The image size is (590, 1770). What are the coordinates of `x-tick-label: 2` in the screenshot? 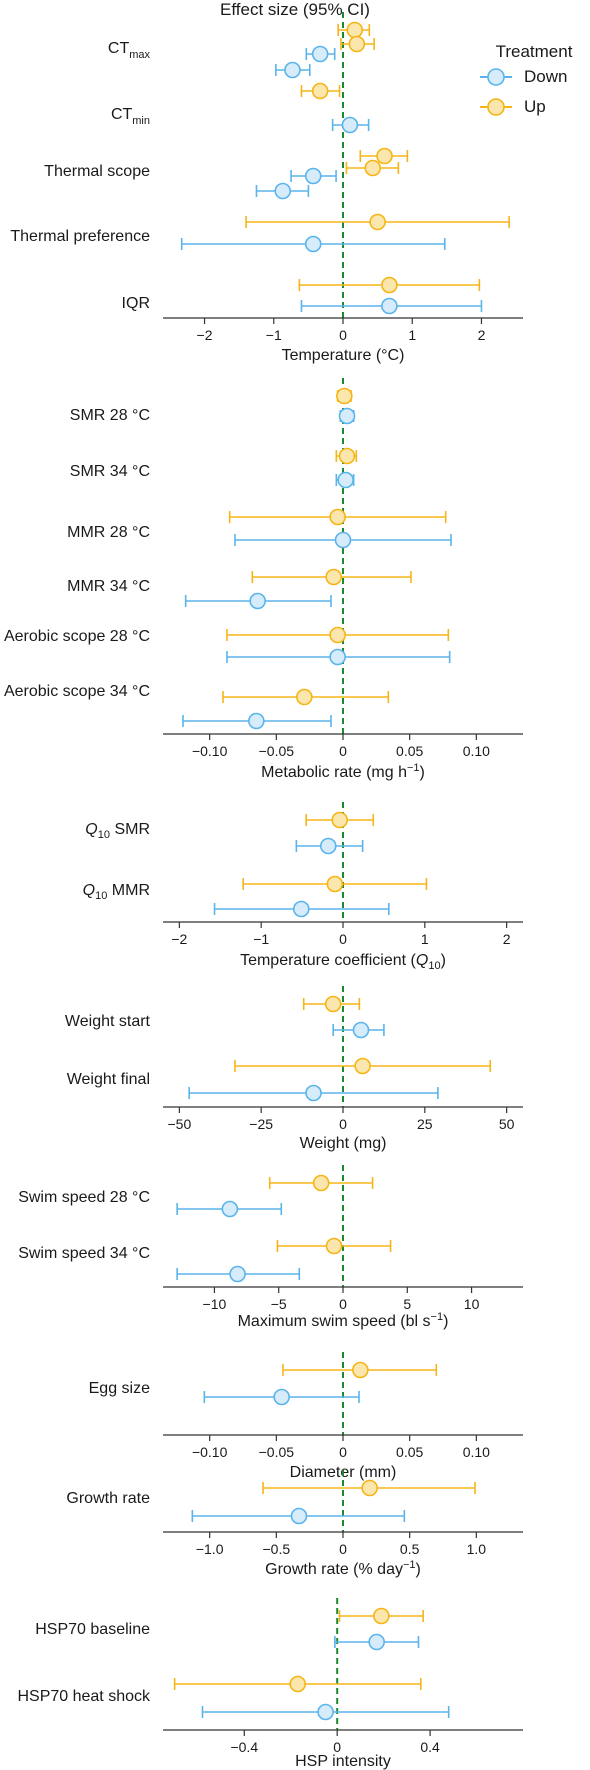 It's located at (507, 939).